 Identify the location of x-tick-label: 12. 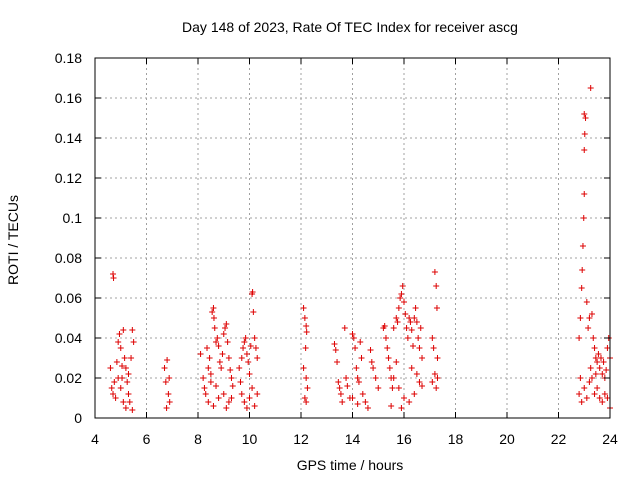
(301, 439).